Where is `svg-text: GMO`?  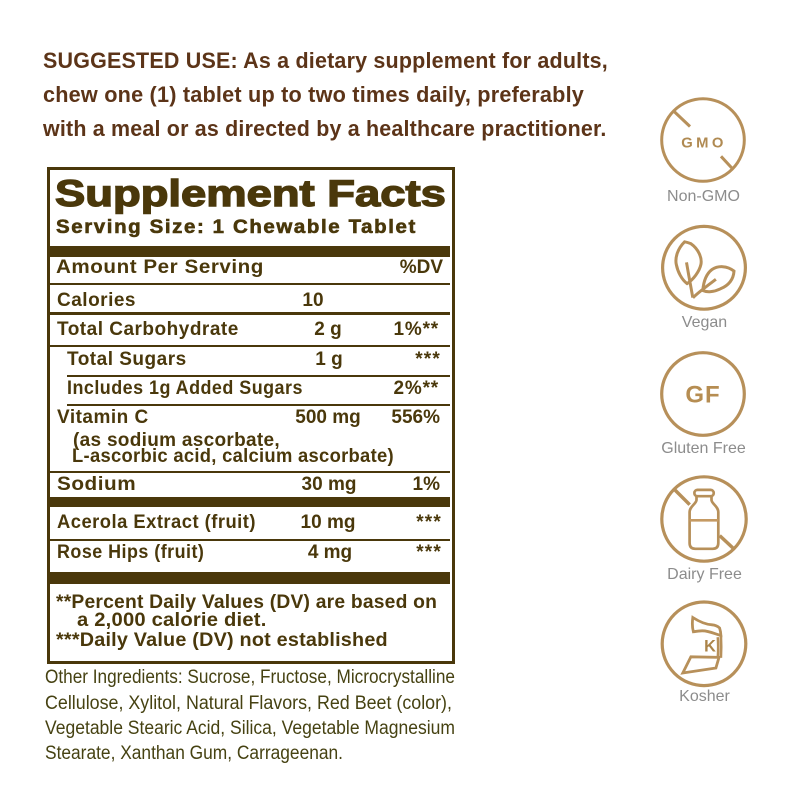 svg-text: GMO is located at coordinates (704, 144).